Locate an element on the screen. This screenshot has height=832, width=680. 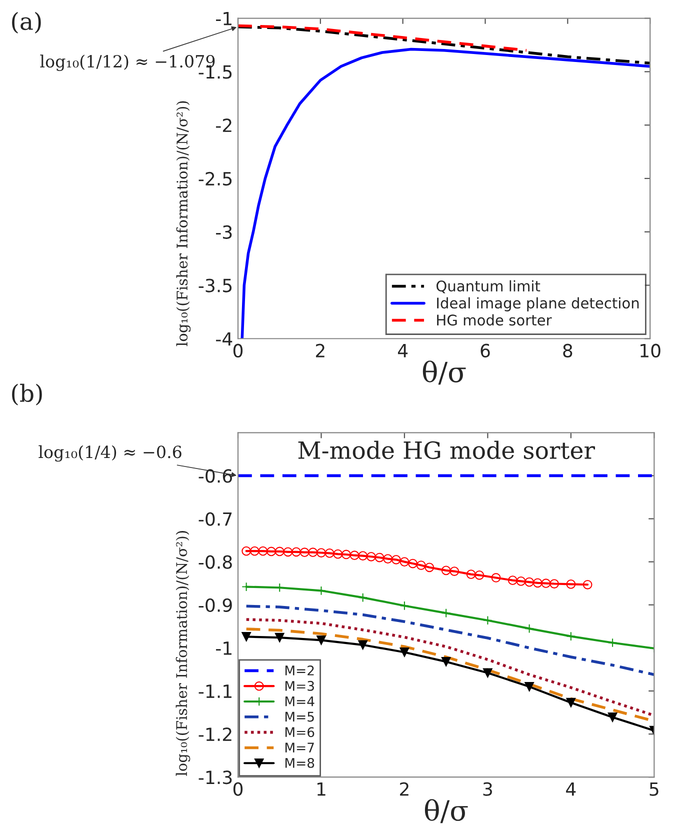
y-tick-label: -1.2 is located at coordinates (215, 734).